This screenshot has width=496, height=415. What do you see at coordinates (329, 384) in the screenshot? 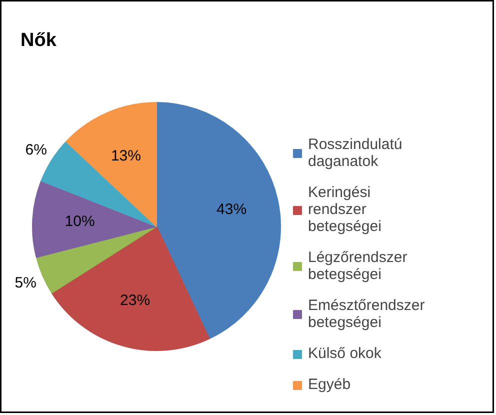
I see `legend-label: Egyéb` at bounding box center [329, 384].